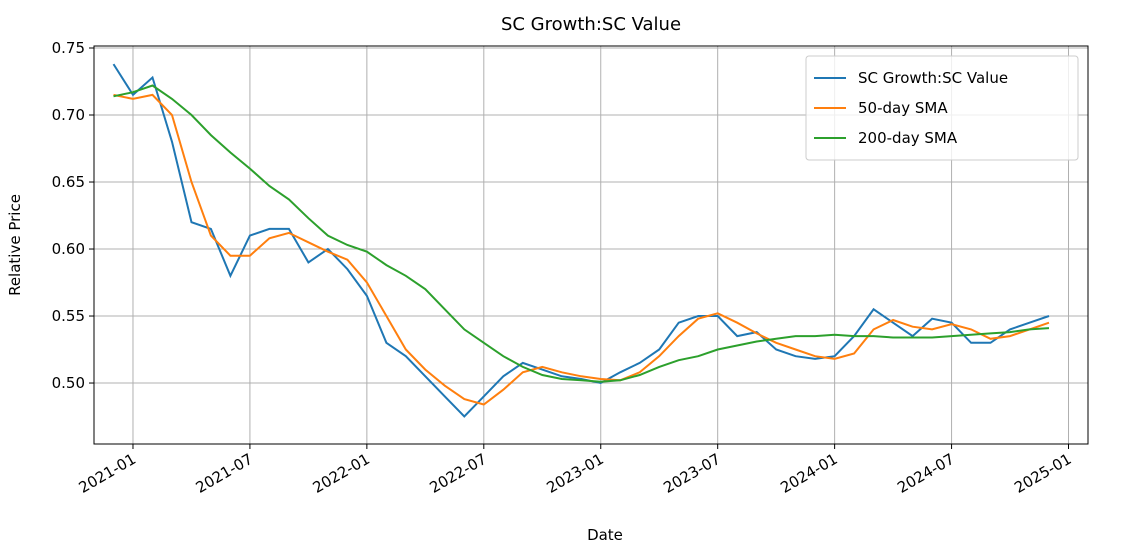  Describe the element at coordinates (933, 78) in the screenshot. I see `legend-label: SC Growth:SC Value` at that location.